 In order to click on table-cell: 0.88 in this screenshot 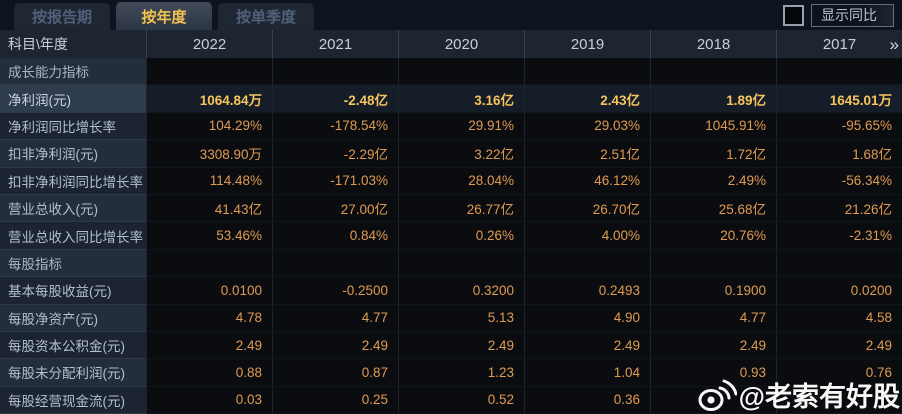, I will do `click(209, 373)`.